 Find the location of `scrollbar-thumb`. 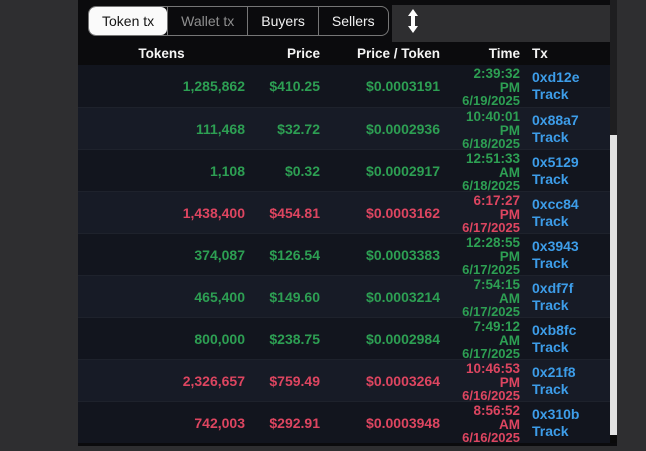

scrollbar-thumb is located at coordinates (613, 285).